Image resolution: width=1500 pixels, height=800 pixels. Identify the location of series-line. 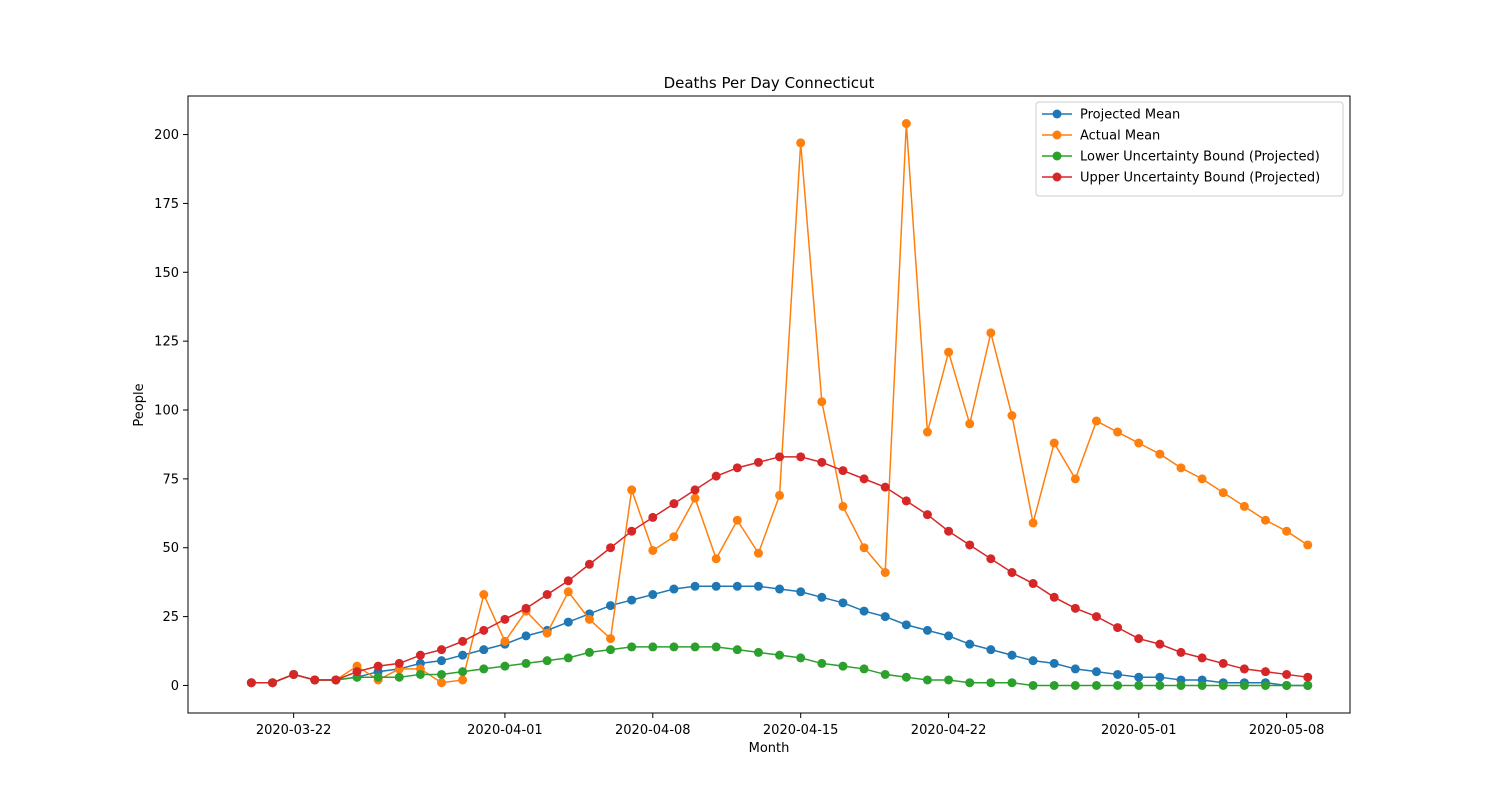
(779, 636).